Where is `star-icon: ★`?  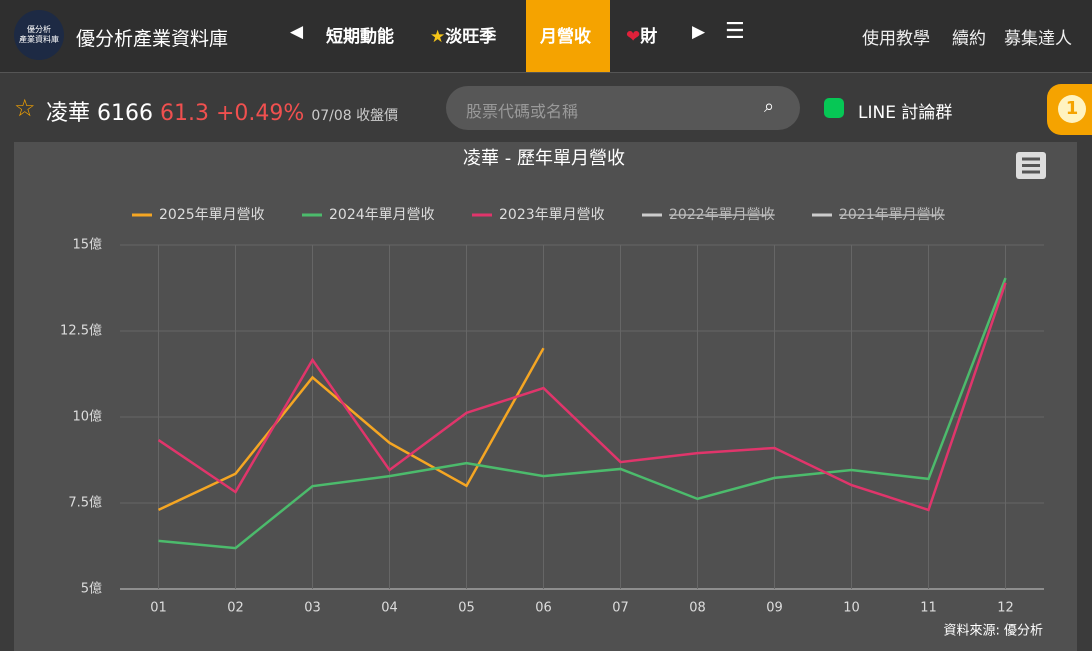
star-icon: ★ is located at coordinates (438, 37).